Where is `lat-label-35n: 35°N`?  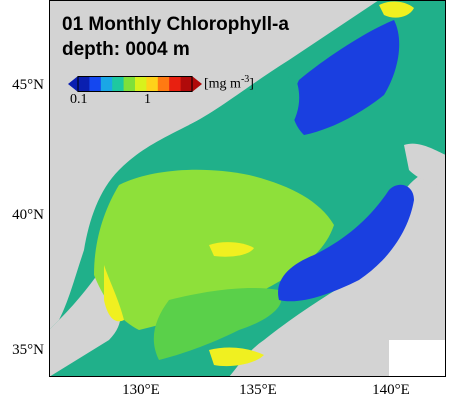
lat-label-35n: 35°N is located at coordinates (28, 350).